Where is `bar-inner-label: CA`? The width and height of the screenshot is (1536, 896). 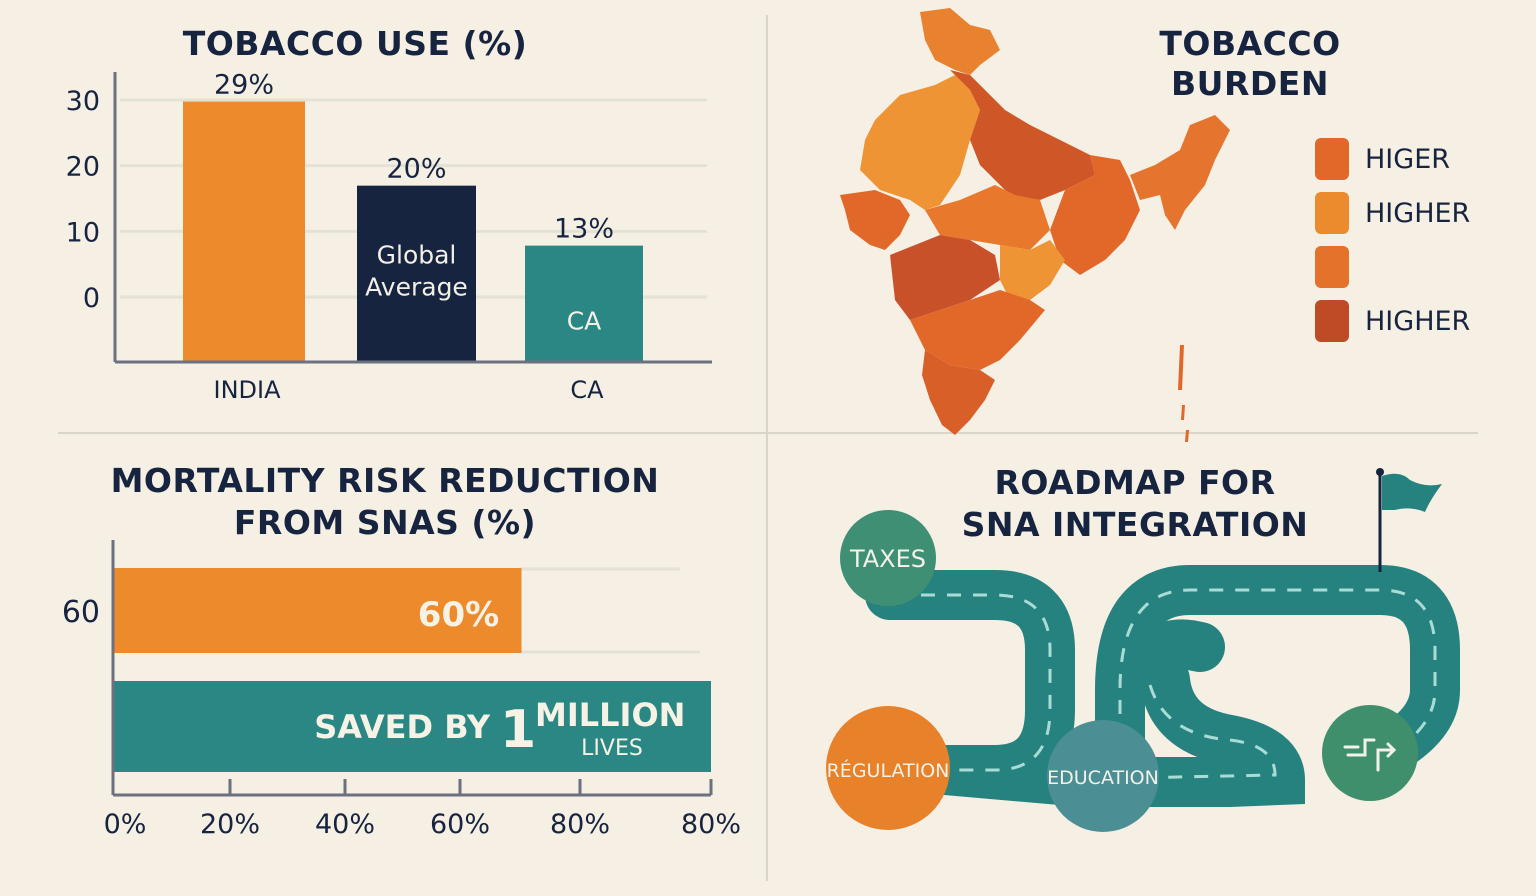 bar-inner-label: CA is located at coordinates (584, 321).